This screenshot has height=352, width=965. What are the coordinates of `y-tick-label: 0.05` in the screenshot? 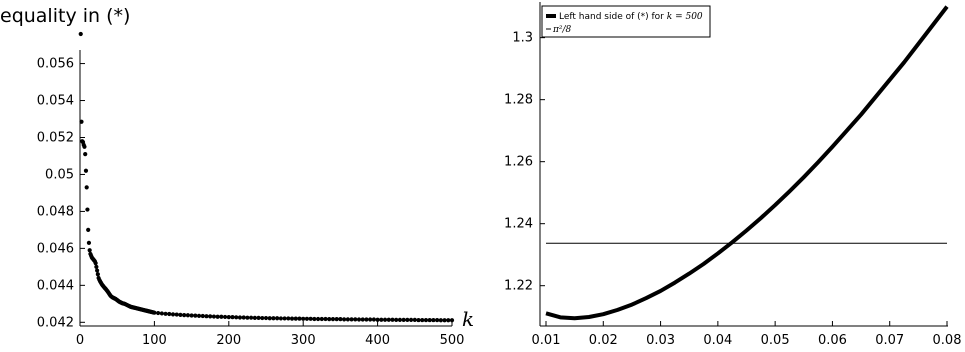 It's located at (59, 174).